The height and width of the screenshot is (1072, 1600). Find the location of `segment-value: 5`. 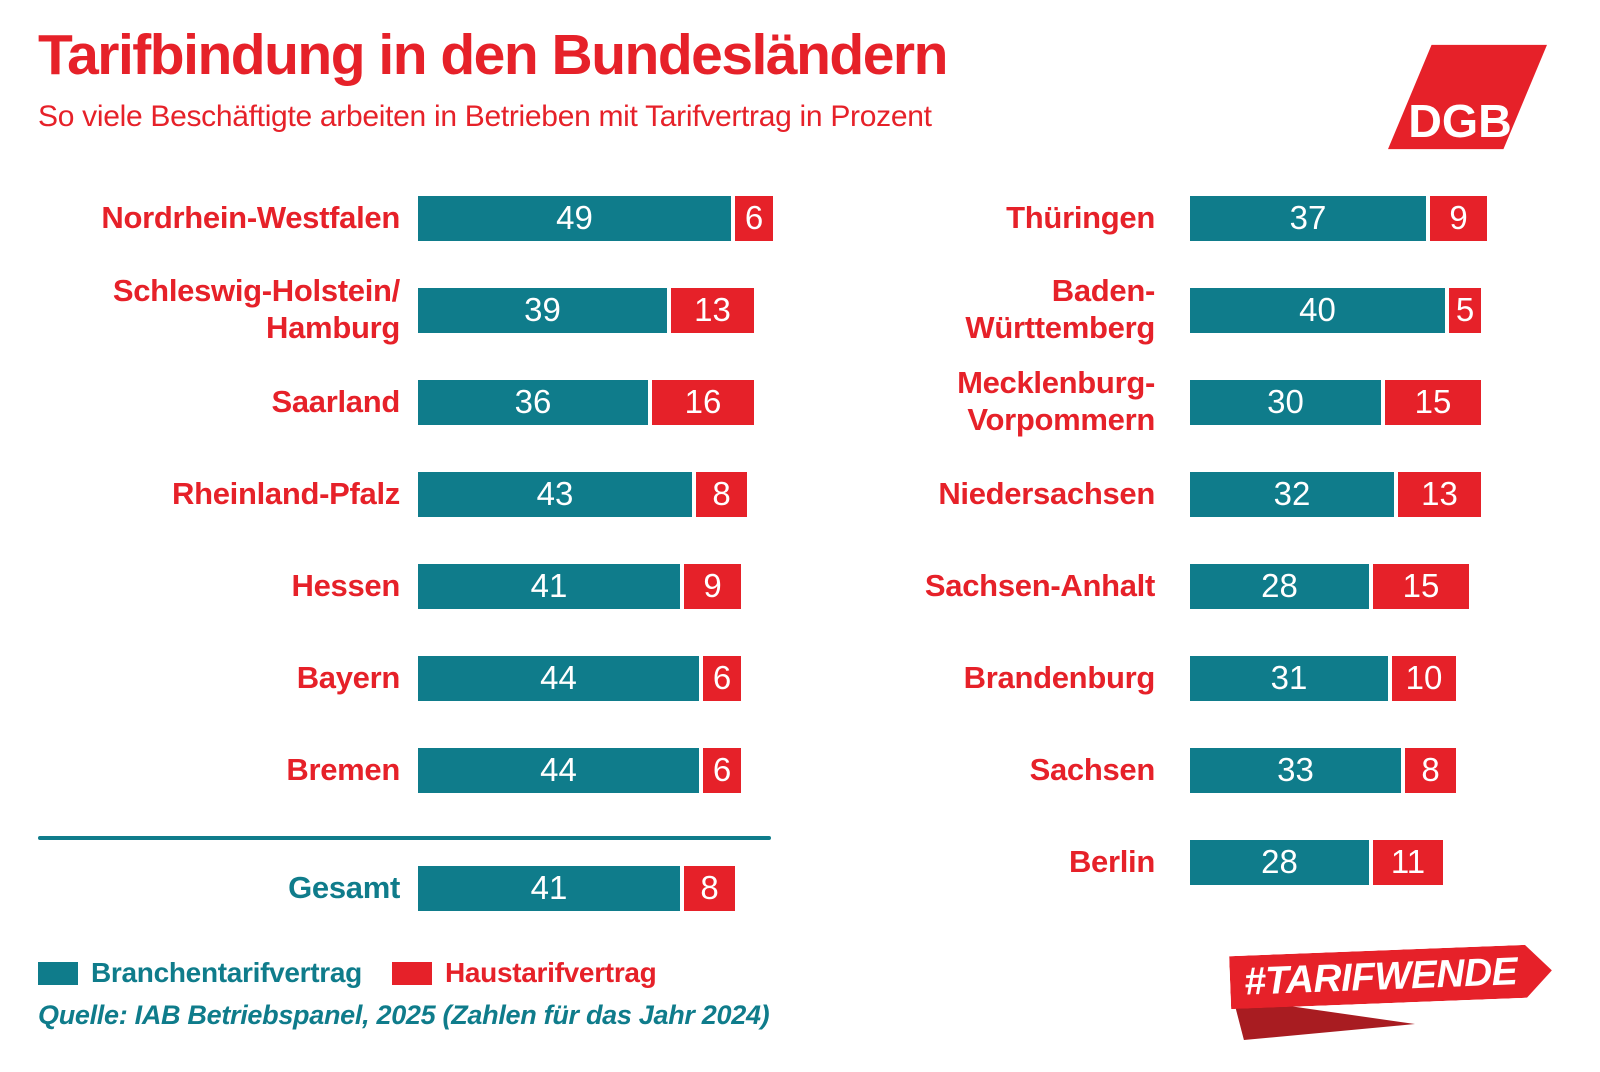

segment-value: 5 is located at coordinates (1465, 309).